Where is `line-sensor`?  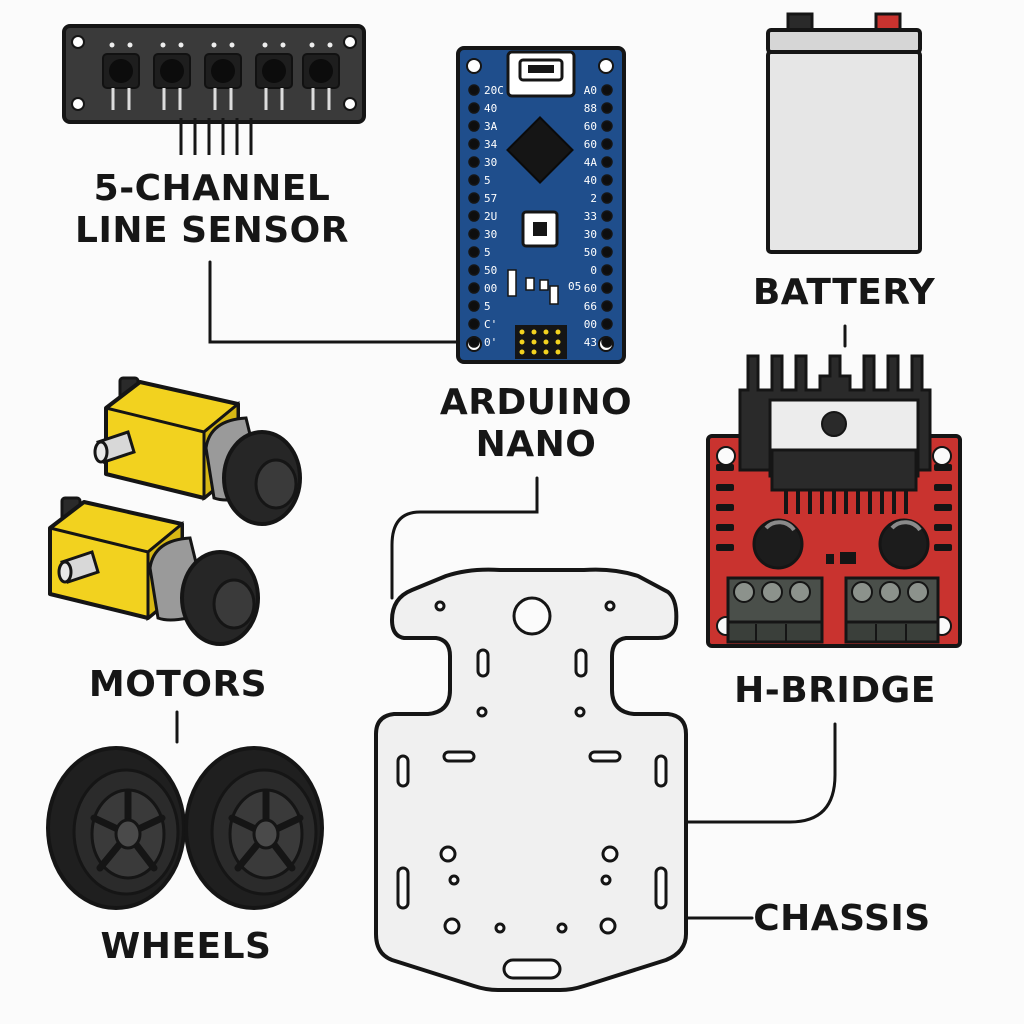 line-sensor is located at coordinates (214, 89).